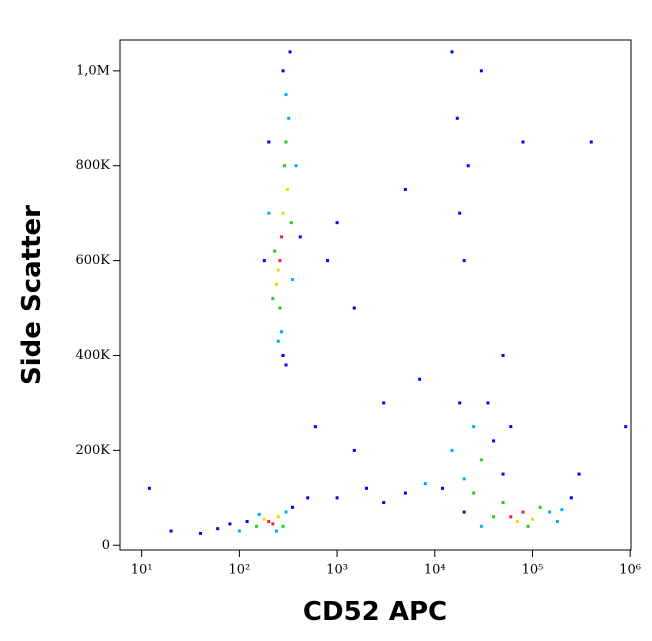  What do you see at coordinates (435, 570) in the screenshot?
I see `x-tick-label: 10⁴` at bounding box center [435, 570].